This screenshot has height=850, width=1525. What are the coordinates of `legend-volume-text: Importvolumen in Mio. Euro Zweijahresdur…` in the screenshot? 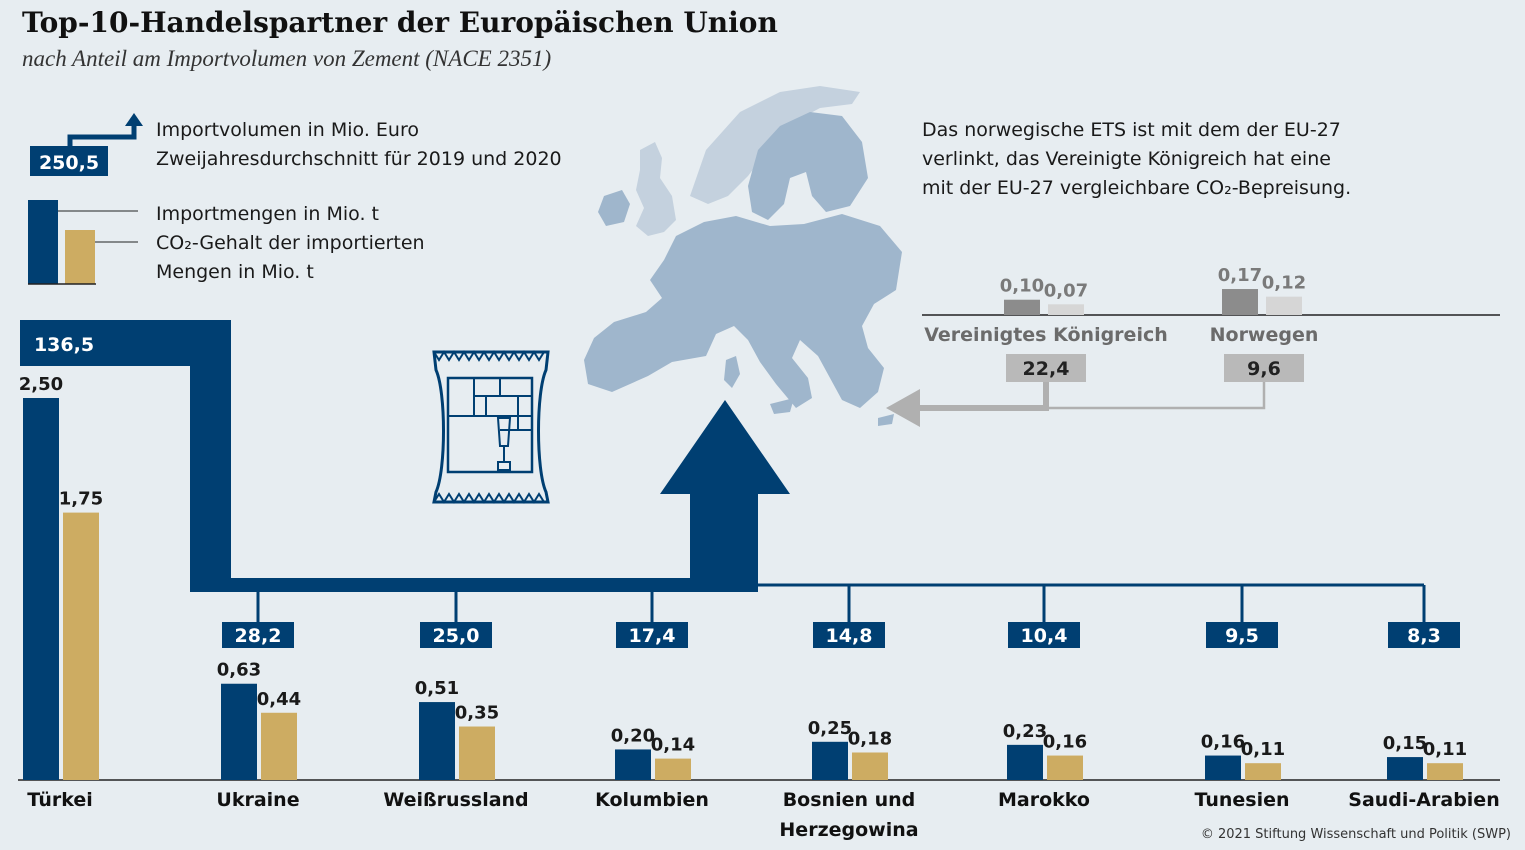 It's located at (359, 145).